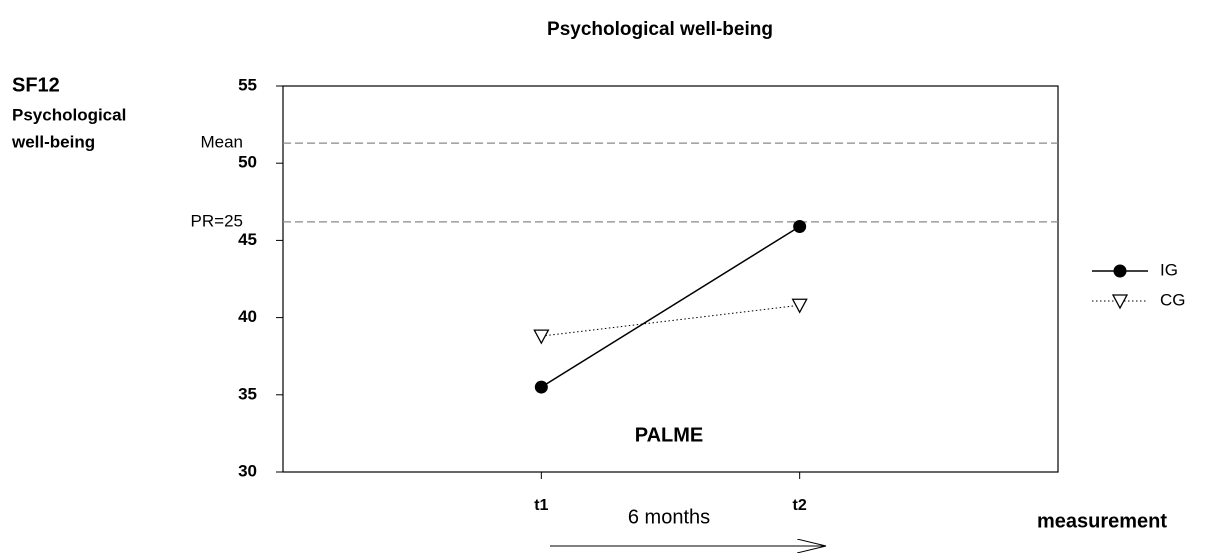  What do you see at coordinates (247, 162) in the screenshot?
I see `y-tick-label: 50` at bounding box center [247, 162].